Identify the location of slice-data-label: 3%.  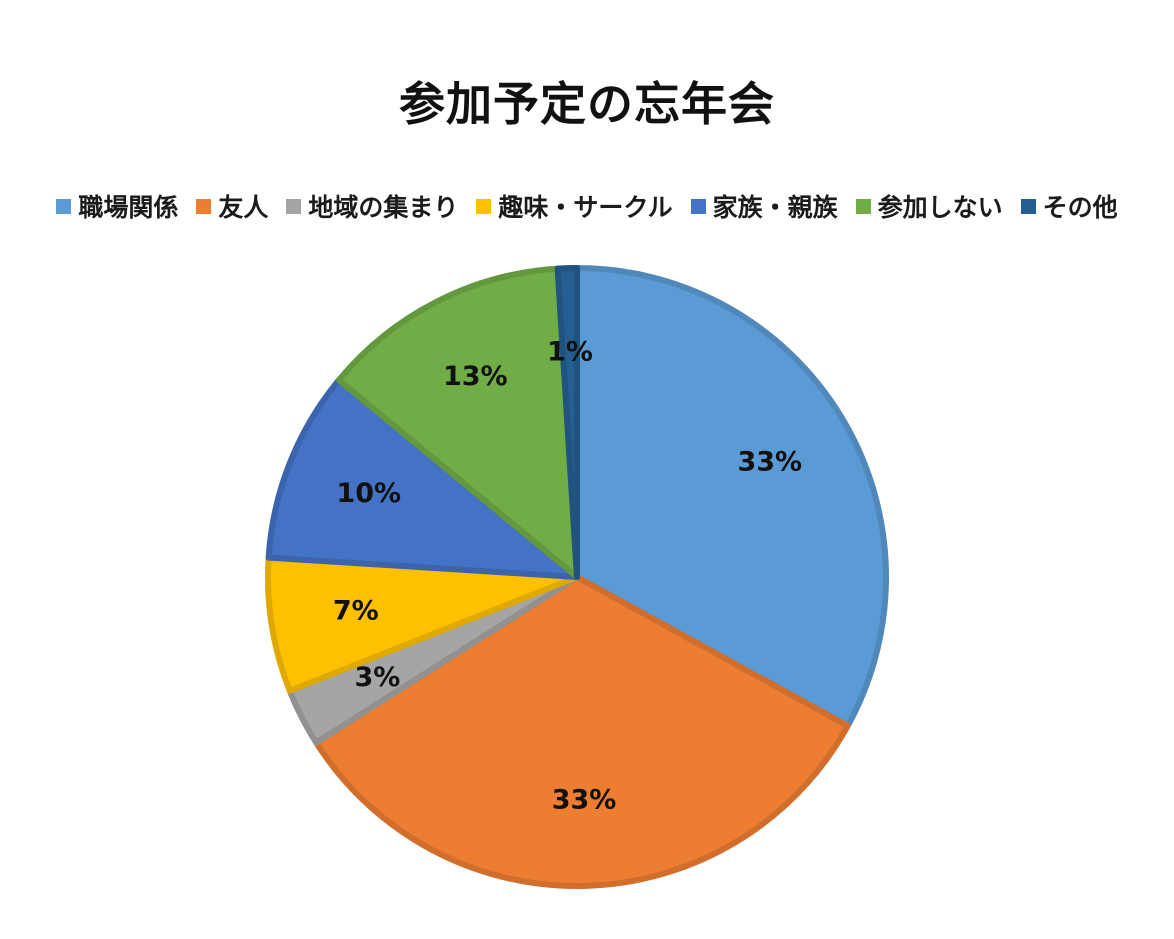
(377, 677).